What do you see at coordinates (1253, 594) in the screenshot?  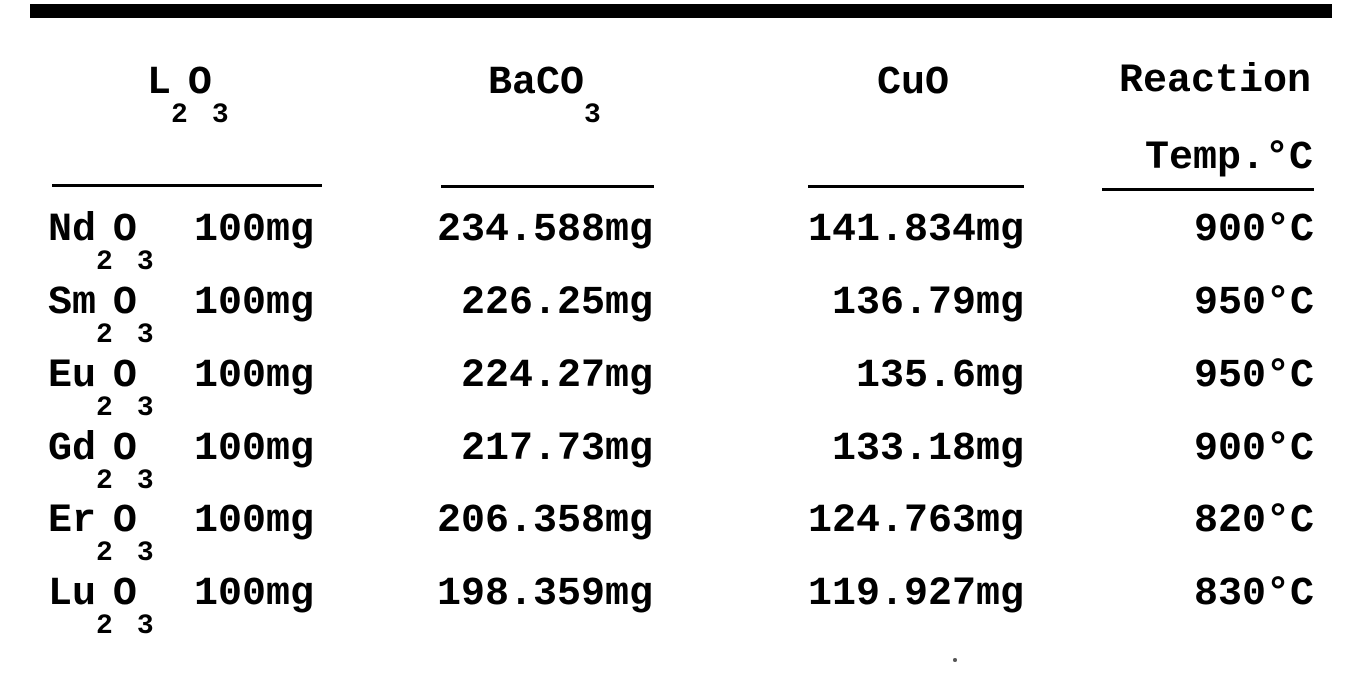 I see `temp-cell: 830°C` at bounding box center [1253, 594].